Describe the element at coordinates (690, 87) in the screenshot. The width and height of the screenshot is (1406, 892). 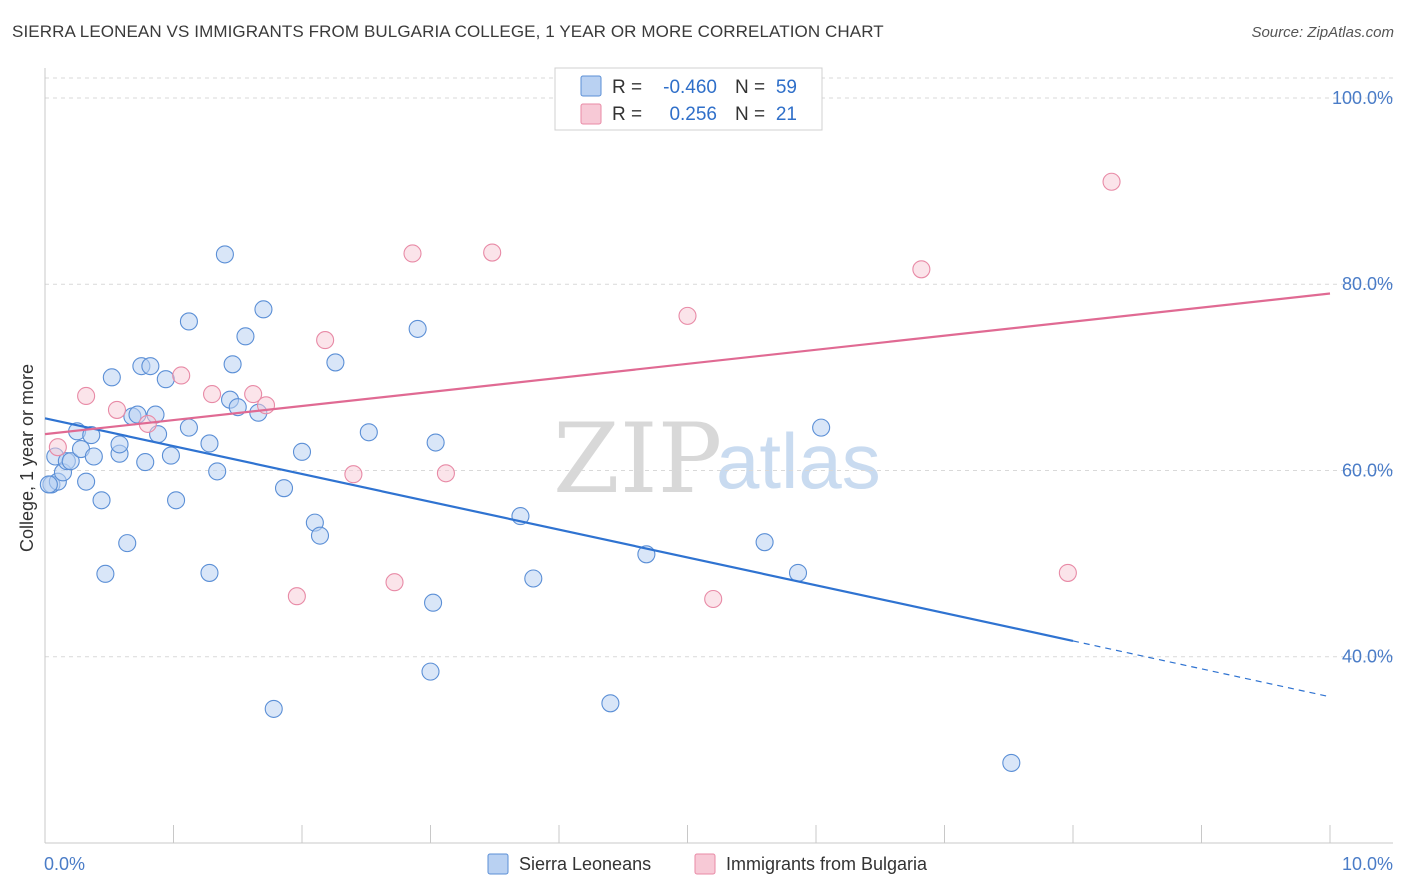
I see `legend-r-value-1: -0.460` at that location.